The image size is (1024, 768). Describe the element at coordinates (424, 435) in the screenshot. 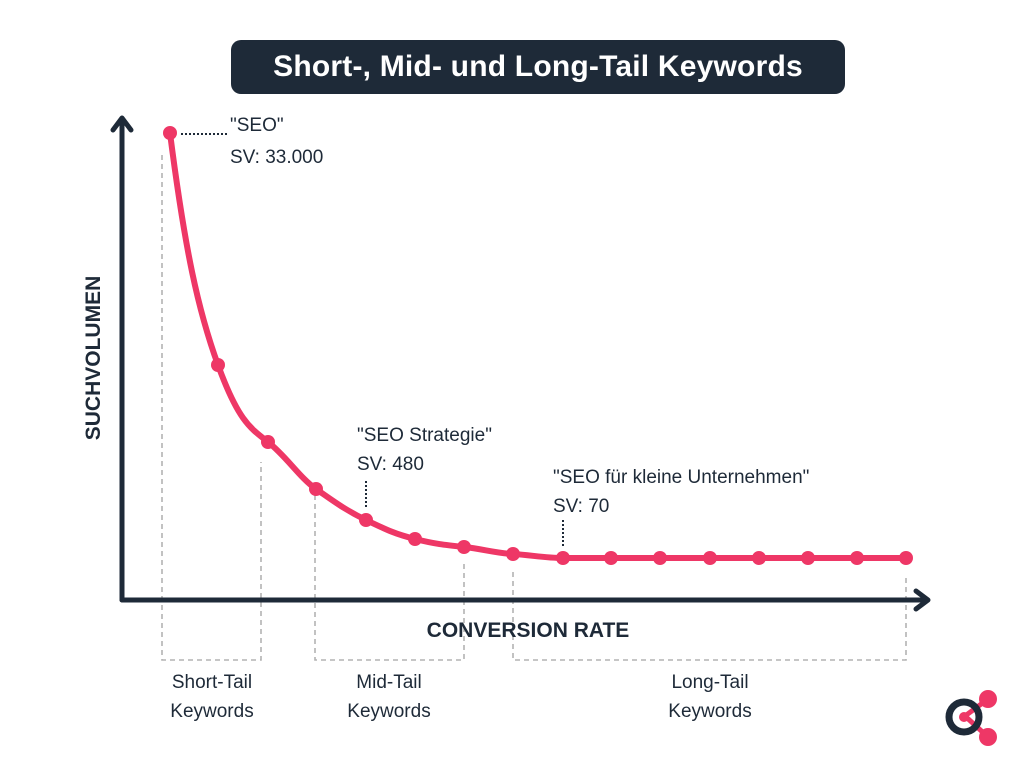

I see `annotation-keyword: "SEO Strategie"` at that location.